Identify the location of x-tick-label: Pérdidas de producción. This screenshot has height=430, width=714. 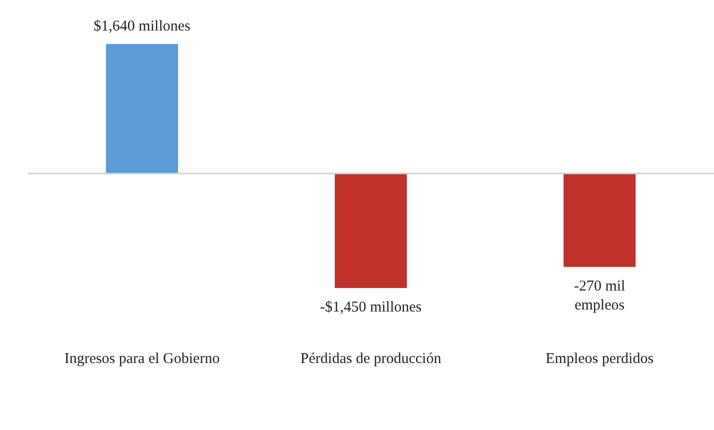
(371, 358).